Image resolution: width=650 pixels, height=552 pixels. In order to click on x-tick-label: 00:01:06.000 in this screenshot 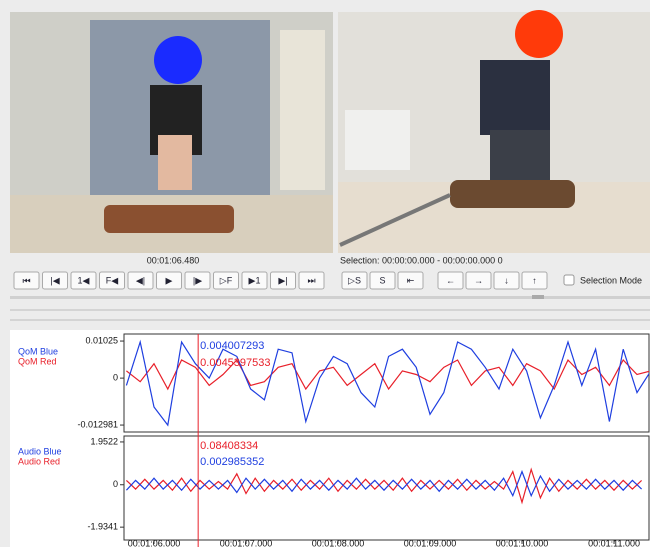, I will do `click(154, 542)`.